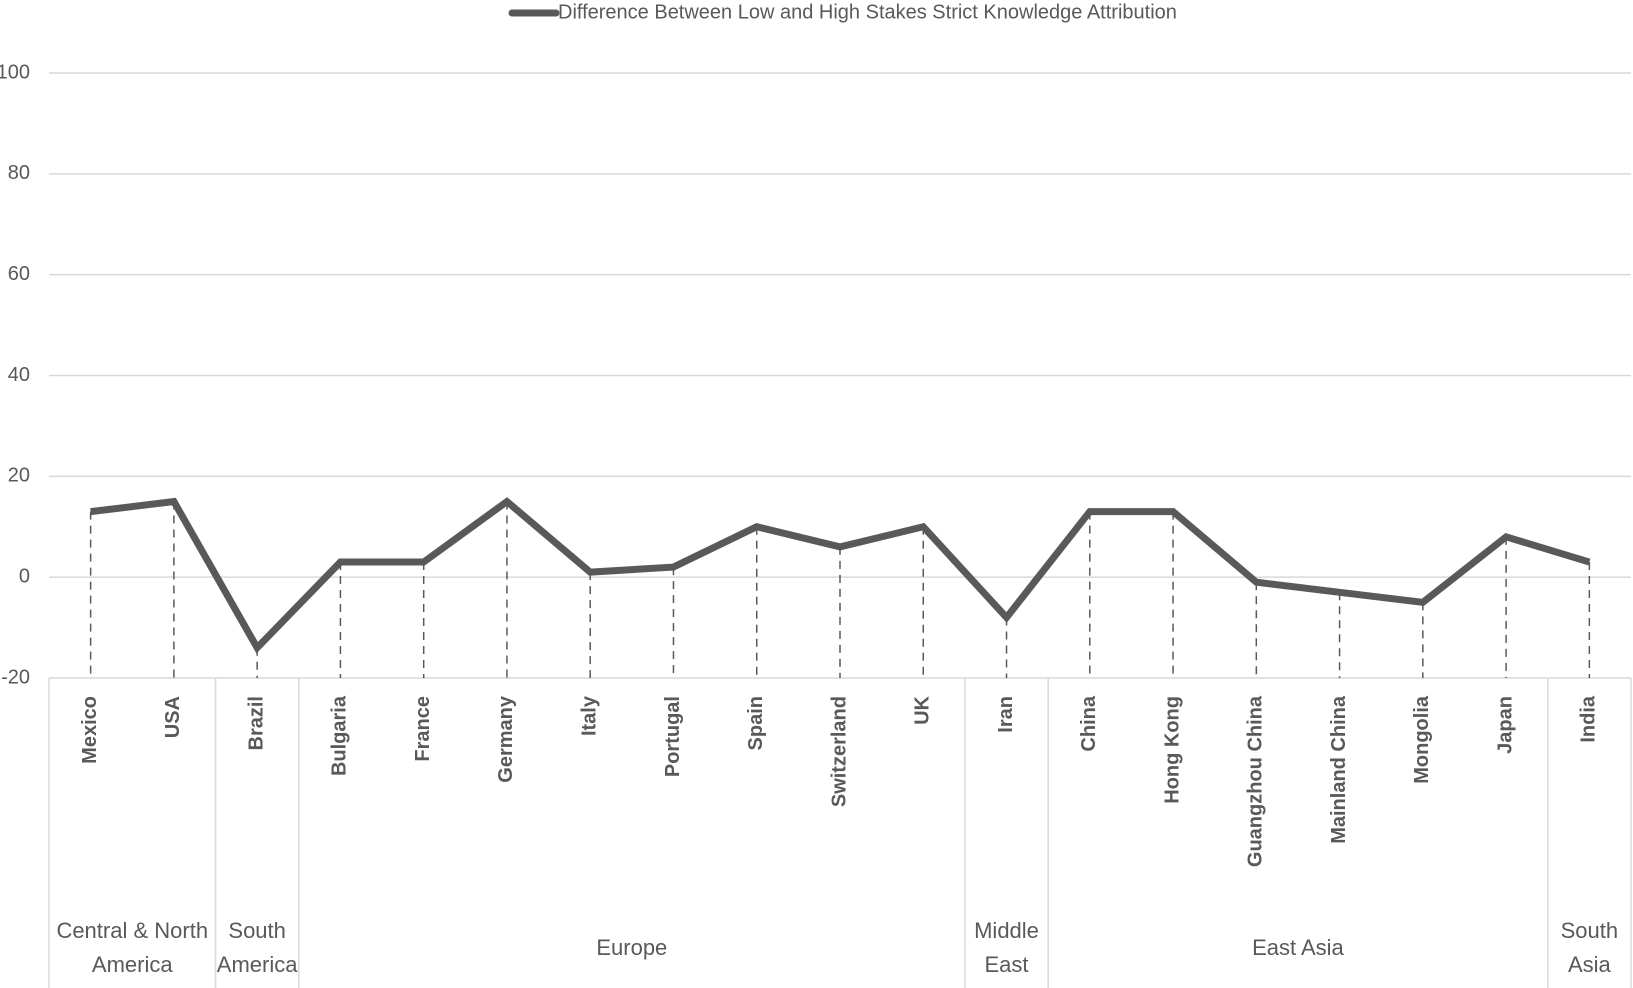  I want to click on group-label: East Asia, so click(1298, 947).